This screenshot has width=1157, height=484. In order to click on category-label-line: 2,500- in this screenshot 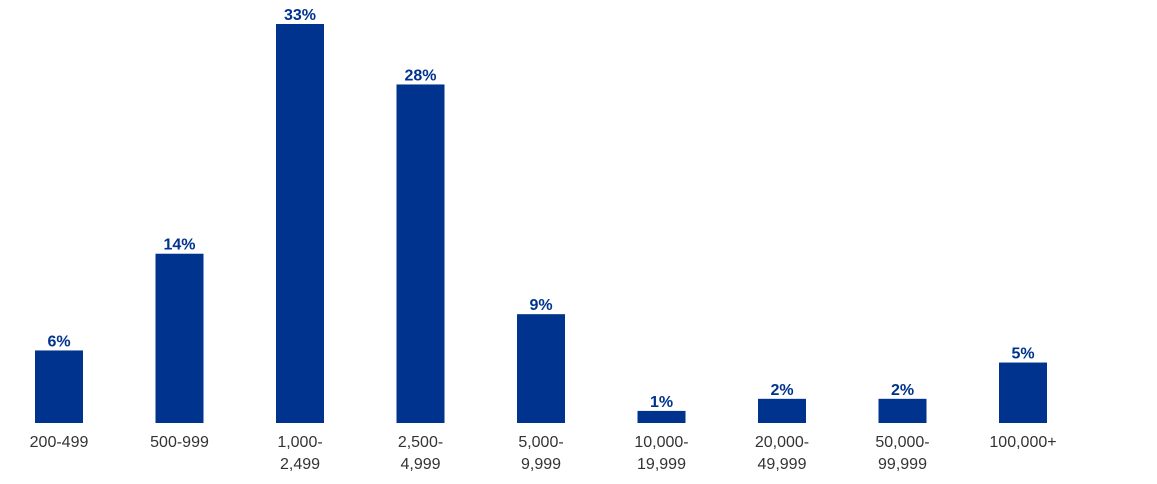, I will do `click(420, 442)`.